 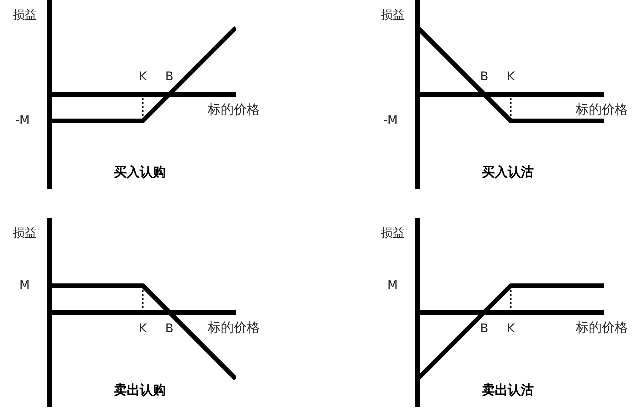 What do you see at coordinates (508, 390) in the screenshot?
I see `text: 卖出认沽` at bounding box center [508, 390].